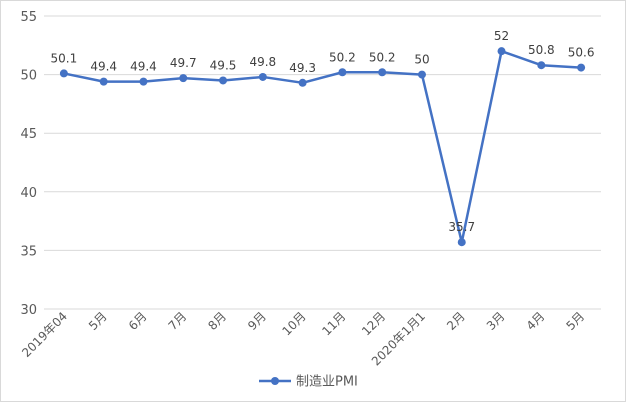 The image size is (626, 405). What do you see at coordinates (262, 62) in the screenshot?
I see `data-label: 49.8` at bounding box center [262, 62].